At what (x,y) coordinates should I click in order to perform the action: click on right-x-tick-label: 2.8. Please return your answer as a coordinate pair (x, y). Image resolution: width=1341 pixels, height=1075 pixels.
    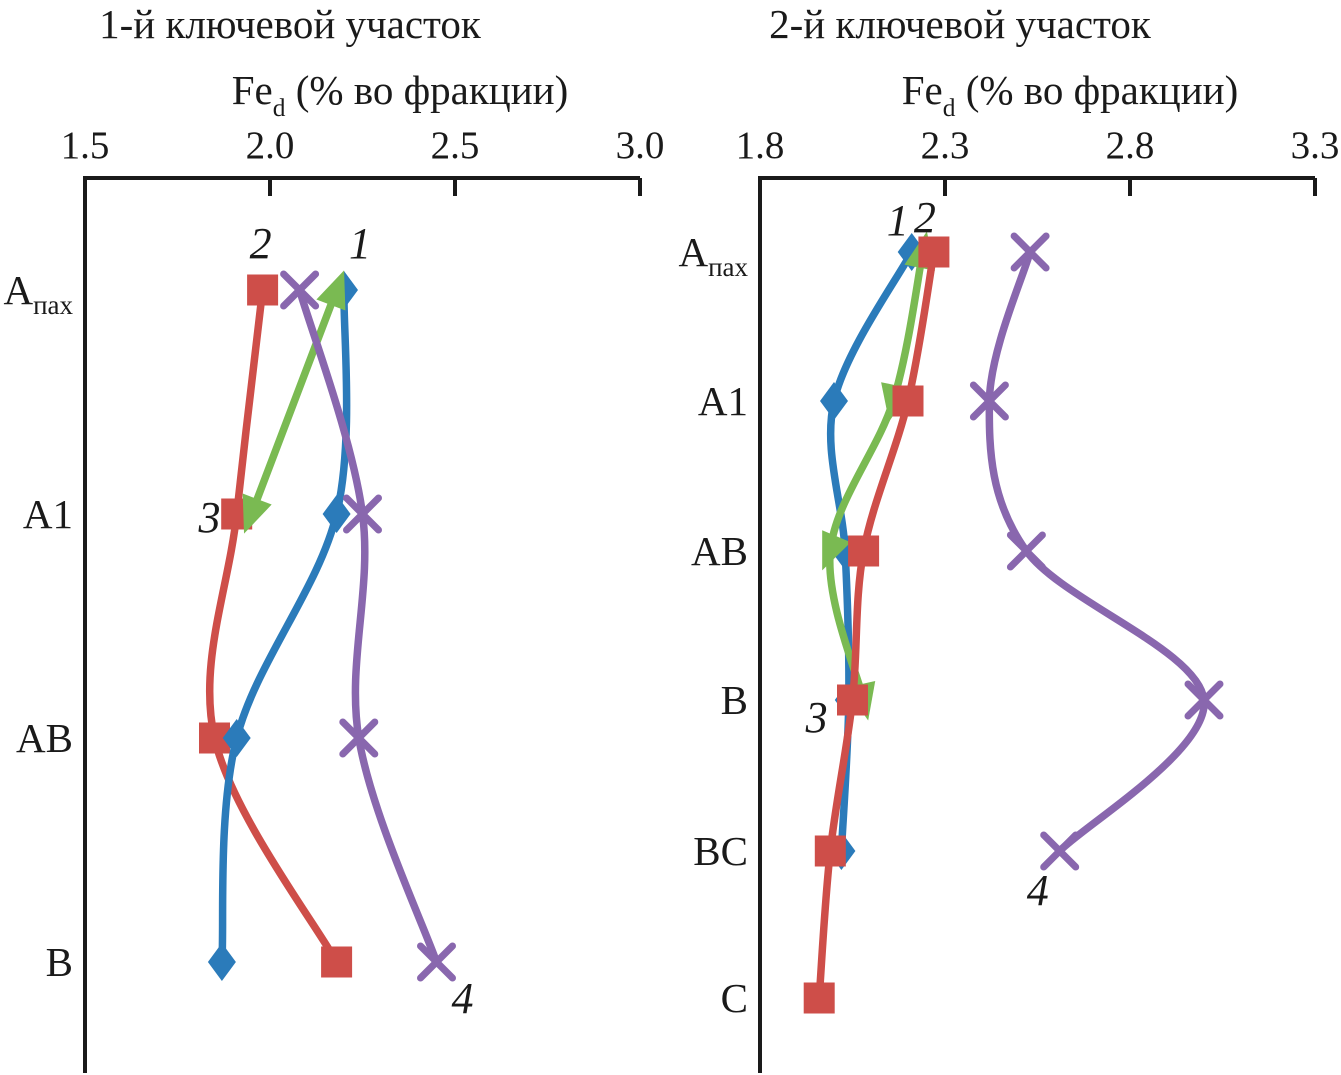
    Looking at the image, I should click on (1130, 145).